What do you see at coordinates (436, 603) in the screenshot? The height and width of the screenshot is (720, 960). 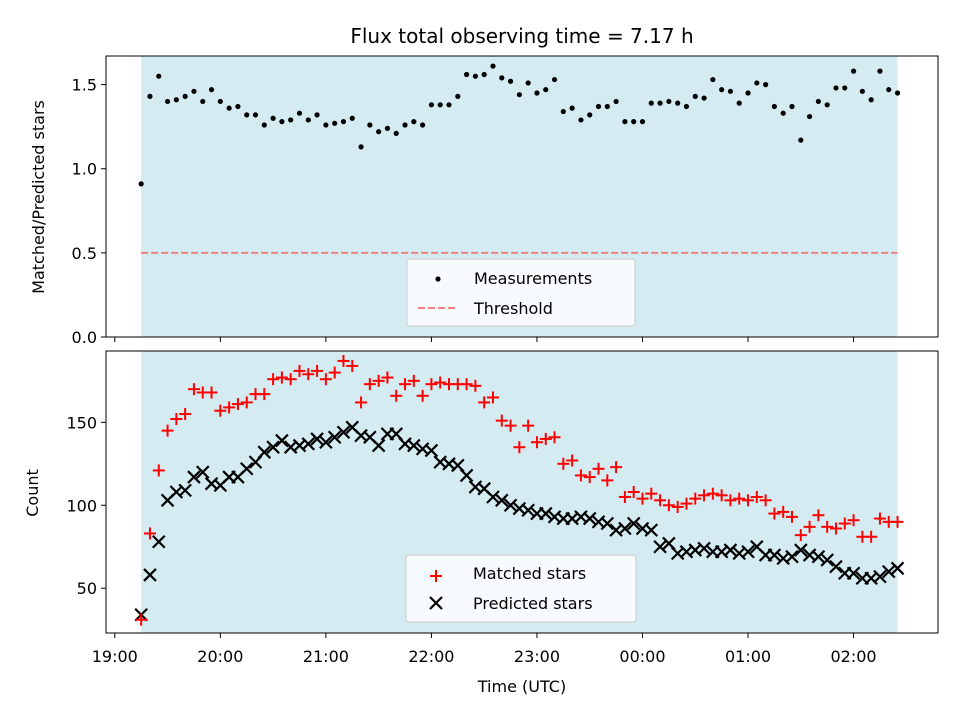 I see `predicted-stars-legend-marker` at bounding box center [436, 603].